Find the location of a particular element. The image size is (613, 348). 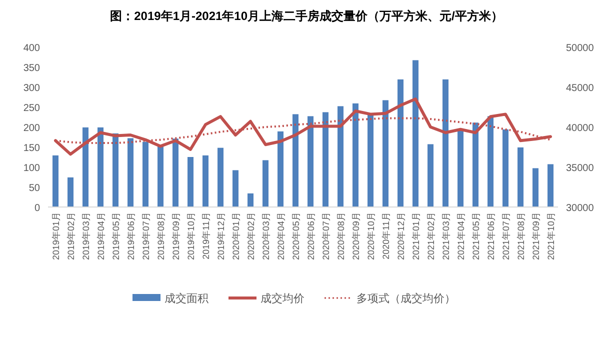

x-tick-label: 2021年01月 is located at coordinates (416, 236).